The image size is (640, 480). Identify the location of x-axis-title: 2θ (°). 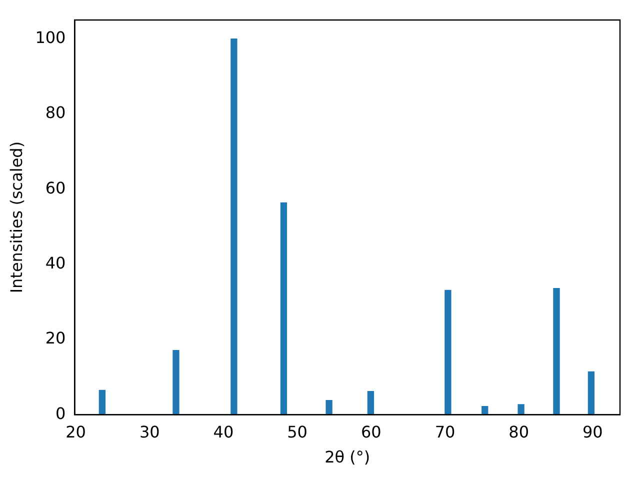
(347, 457).